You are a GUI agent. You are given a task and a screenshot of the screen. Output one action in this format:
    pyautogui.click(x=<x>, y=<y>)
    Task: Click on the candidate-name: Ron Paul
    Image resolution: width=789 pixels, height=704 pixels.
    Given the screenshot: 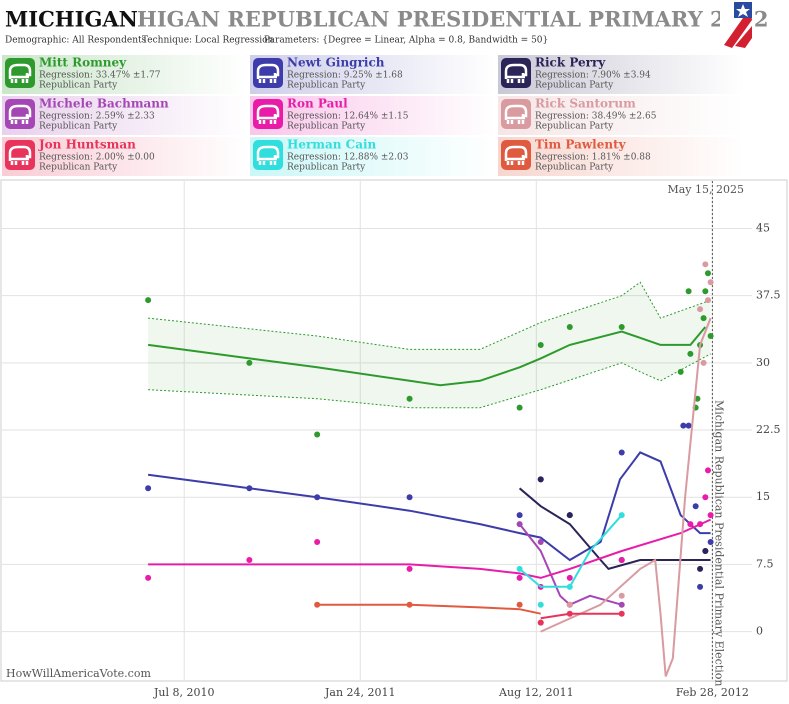 What is the action you would take?
    pyautogui.click(x=317, y=104)
    